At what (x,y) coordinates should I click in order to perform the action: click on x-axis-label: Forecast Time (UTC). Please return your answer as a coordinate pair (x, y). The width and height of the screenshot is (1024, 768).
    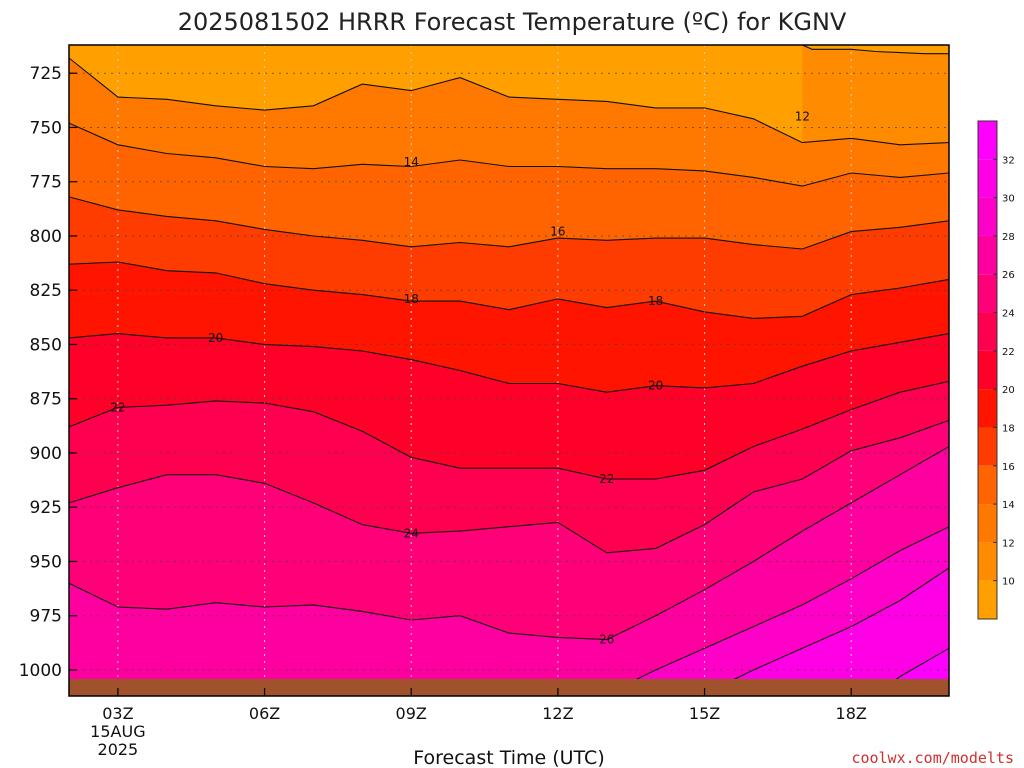
    Looking at the image, I should click on (508, 757).